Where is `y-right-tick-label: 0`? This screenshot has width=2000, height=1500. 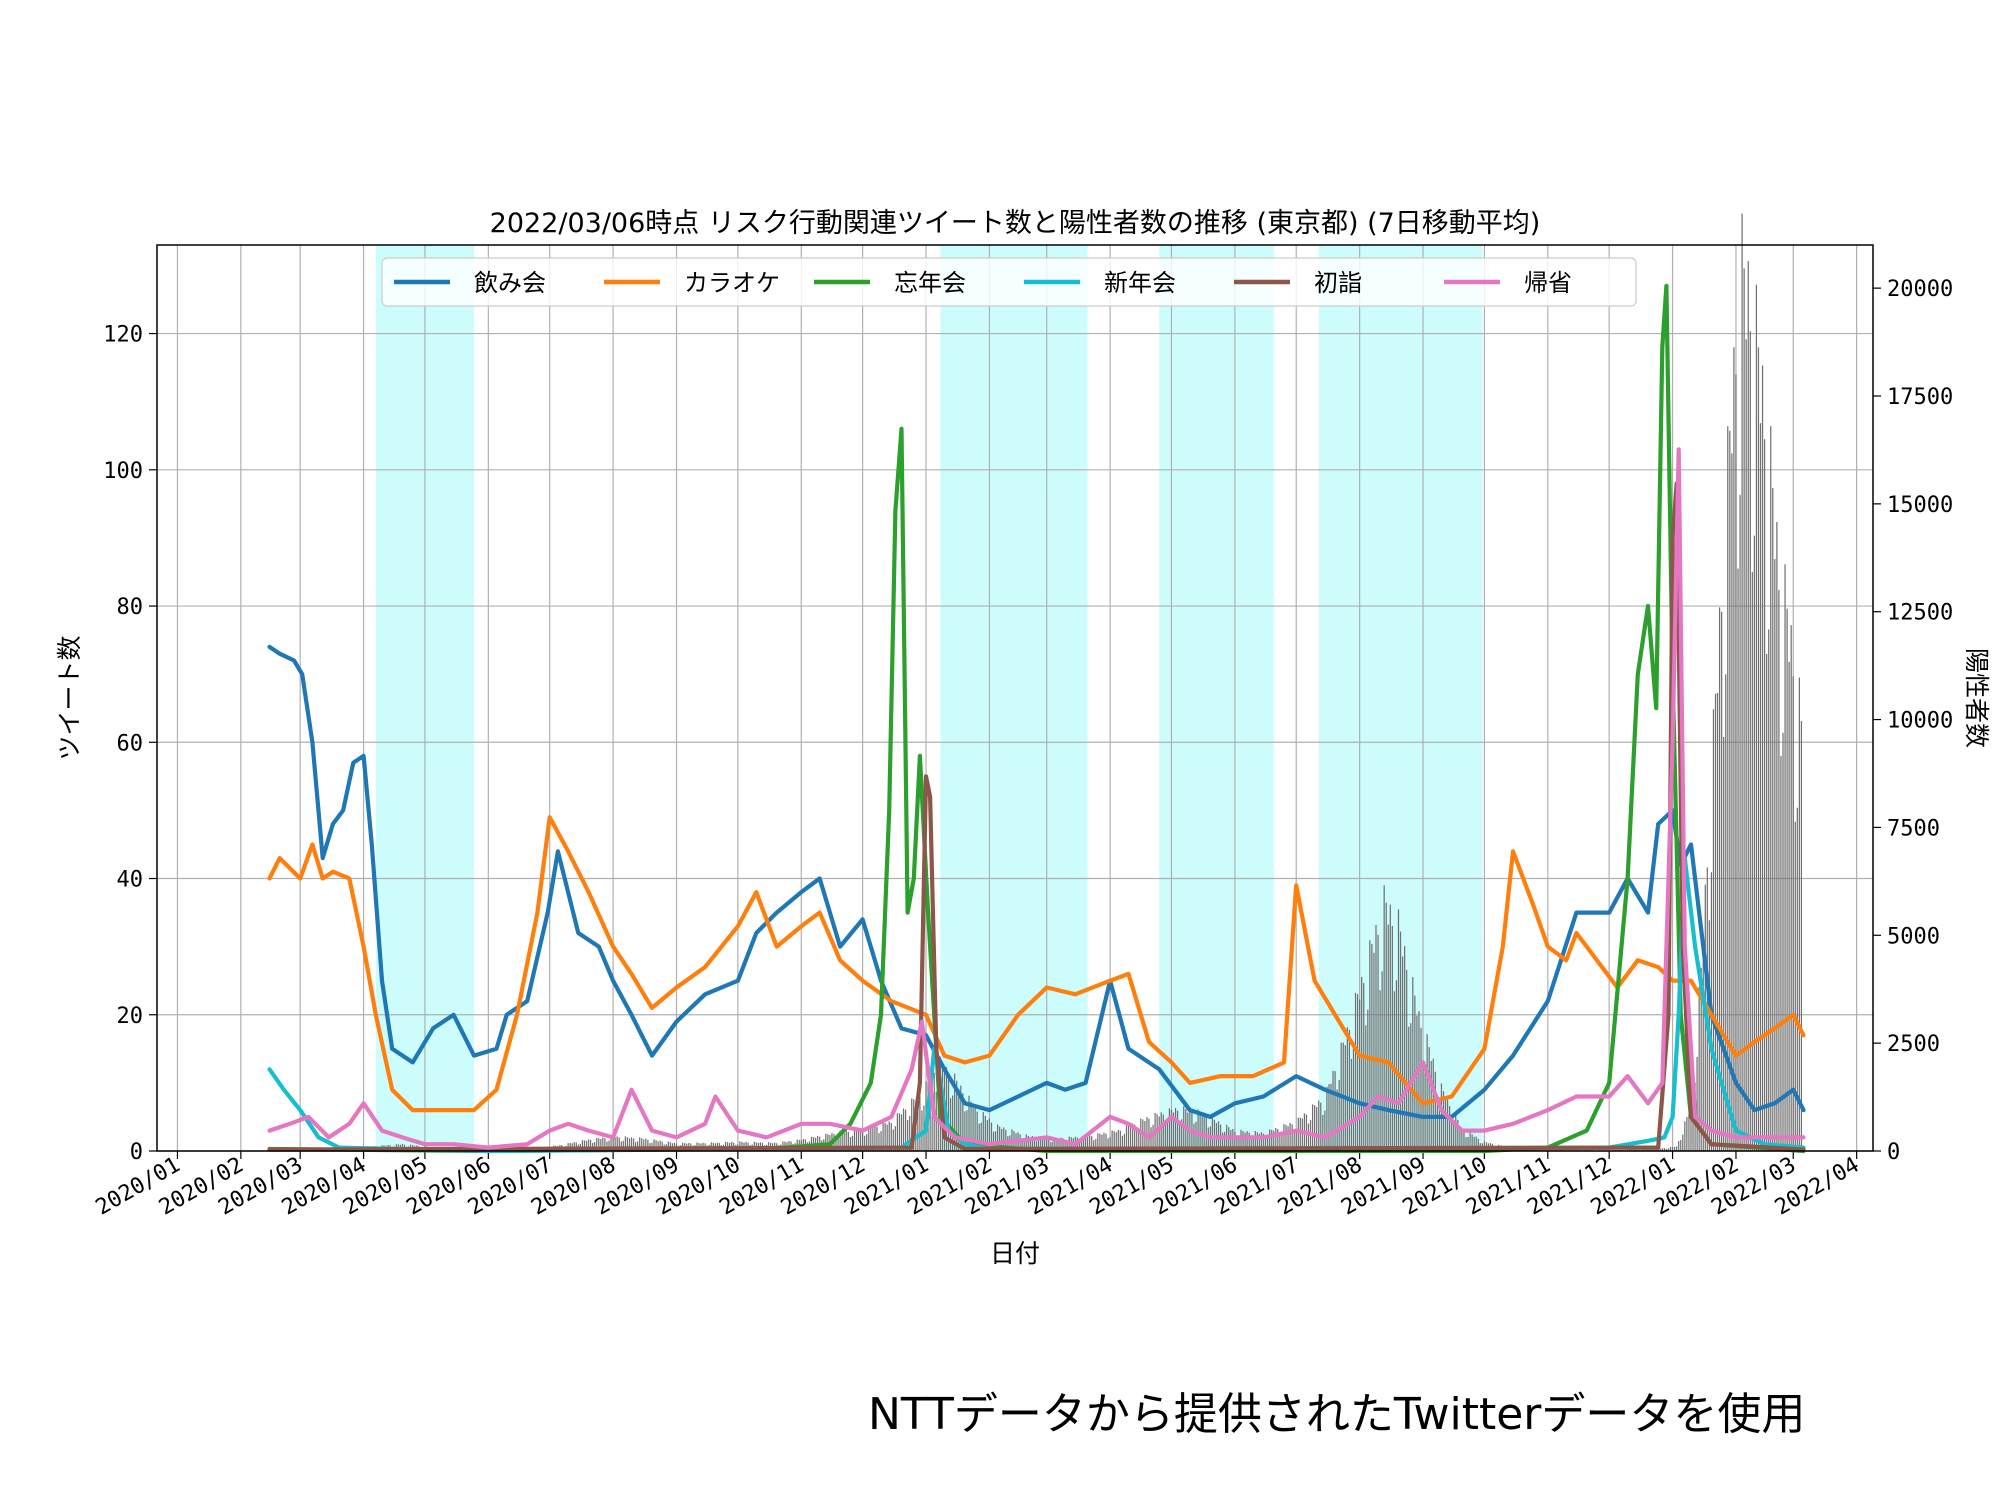
y-right-tick-label: 0 is located at coordinates (1893, 1152).